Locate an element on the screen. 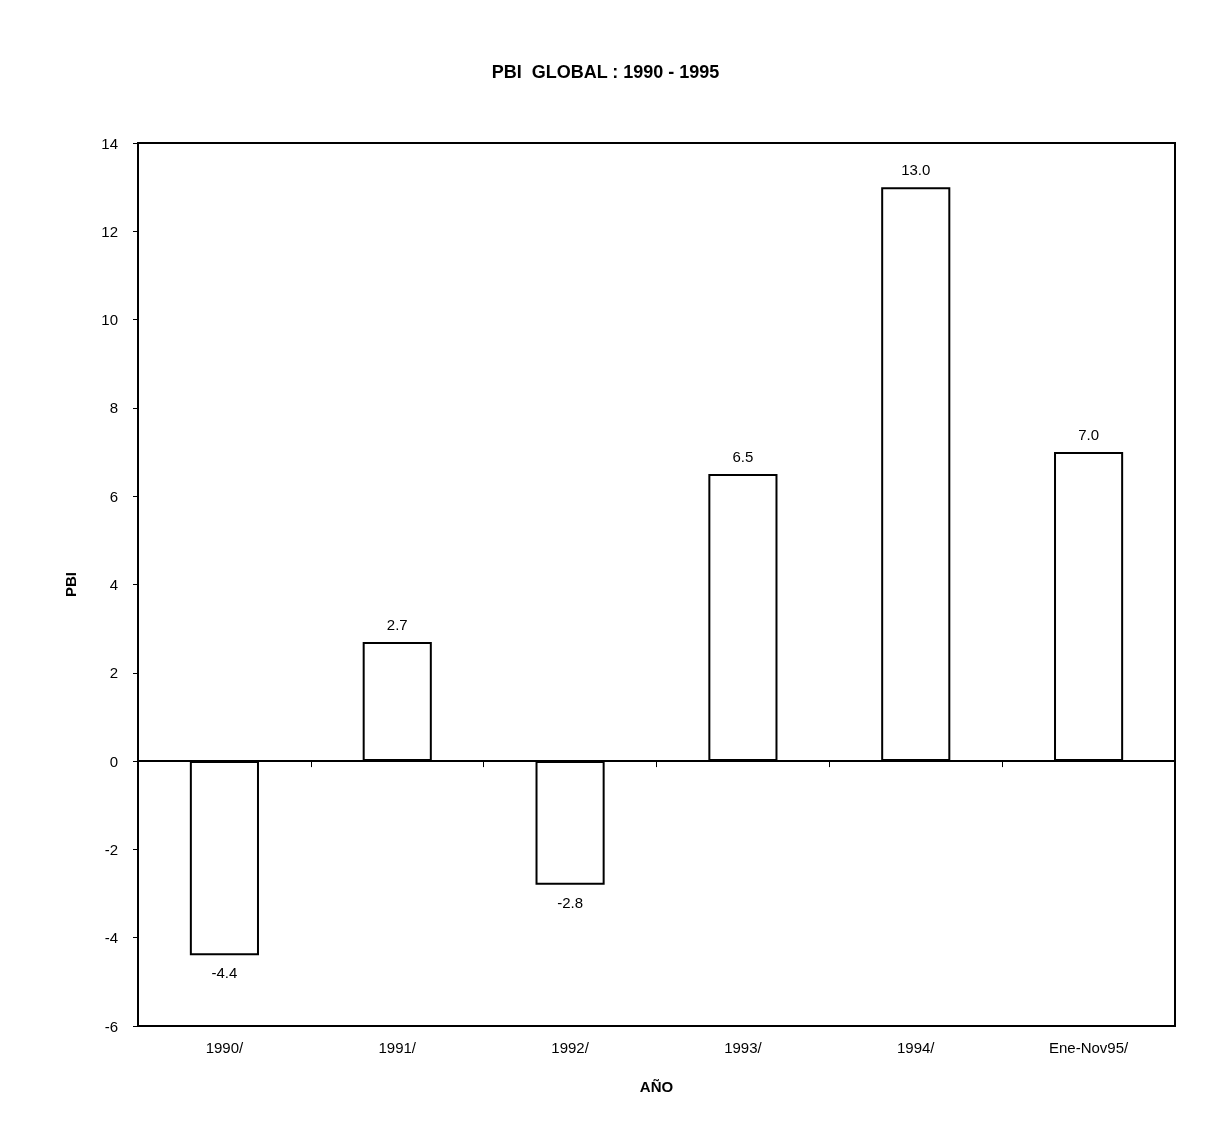 The image size is (1215, 1148). x-tick-label: 1994/ is located at coordinates (916, 1047).